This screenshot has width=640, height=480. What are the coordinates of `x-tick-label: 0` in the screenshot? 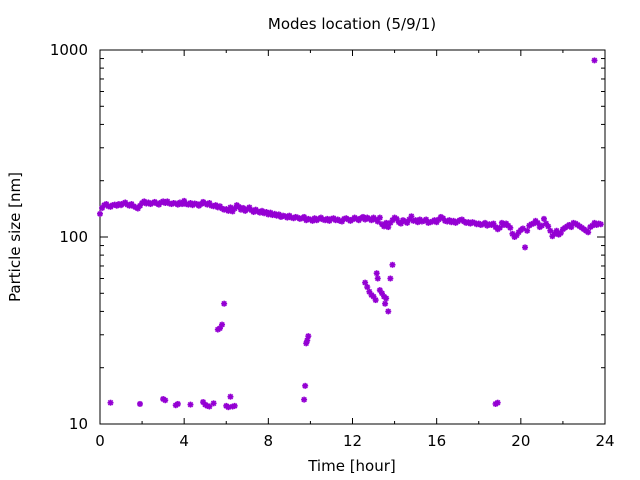 It's located at (100, 441).